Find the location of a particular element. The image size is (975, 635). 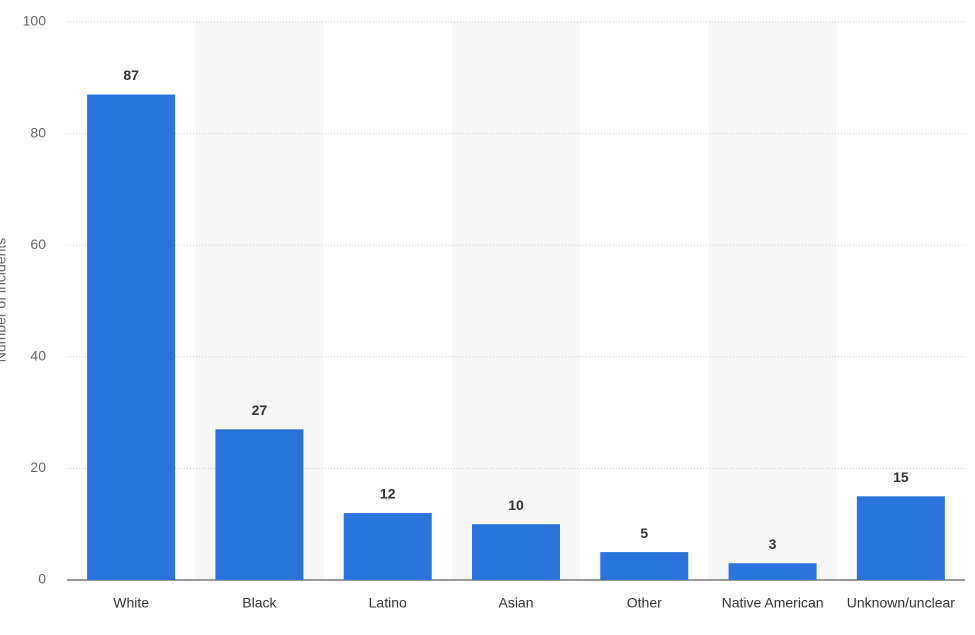

y-axis-label: Number of incidents is located at coordinates (4, 300).